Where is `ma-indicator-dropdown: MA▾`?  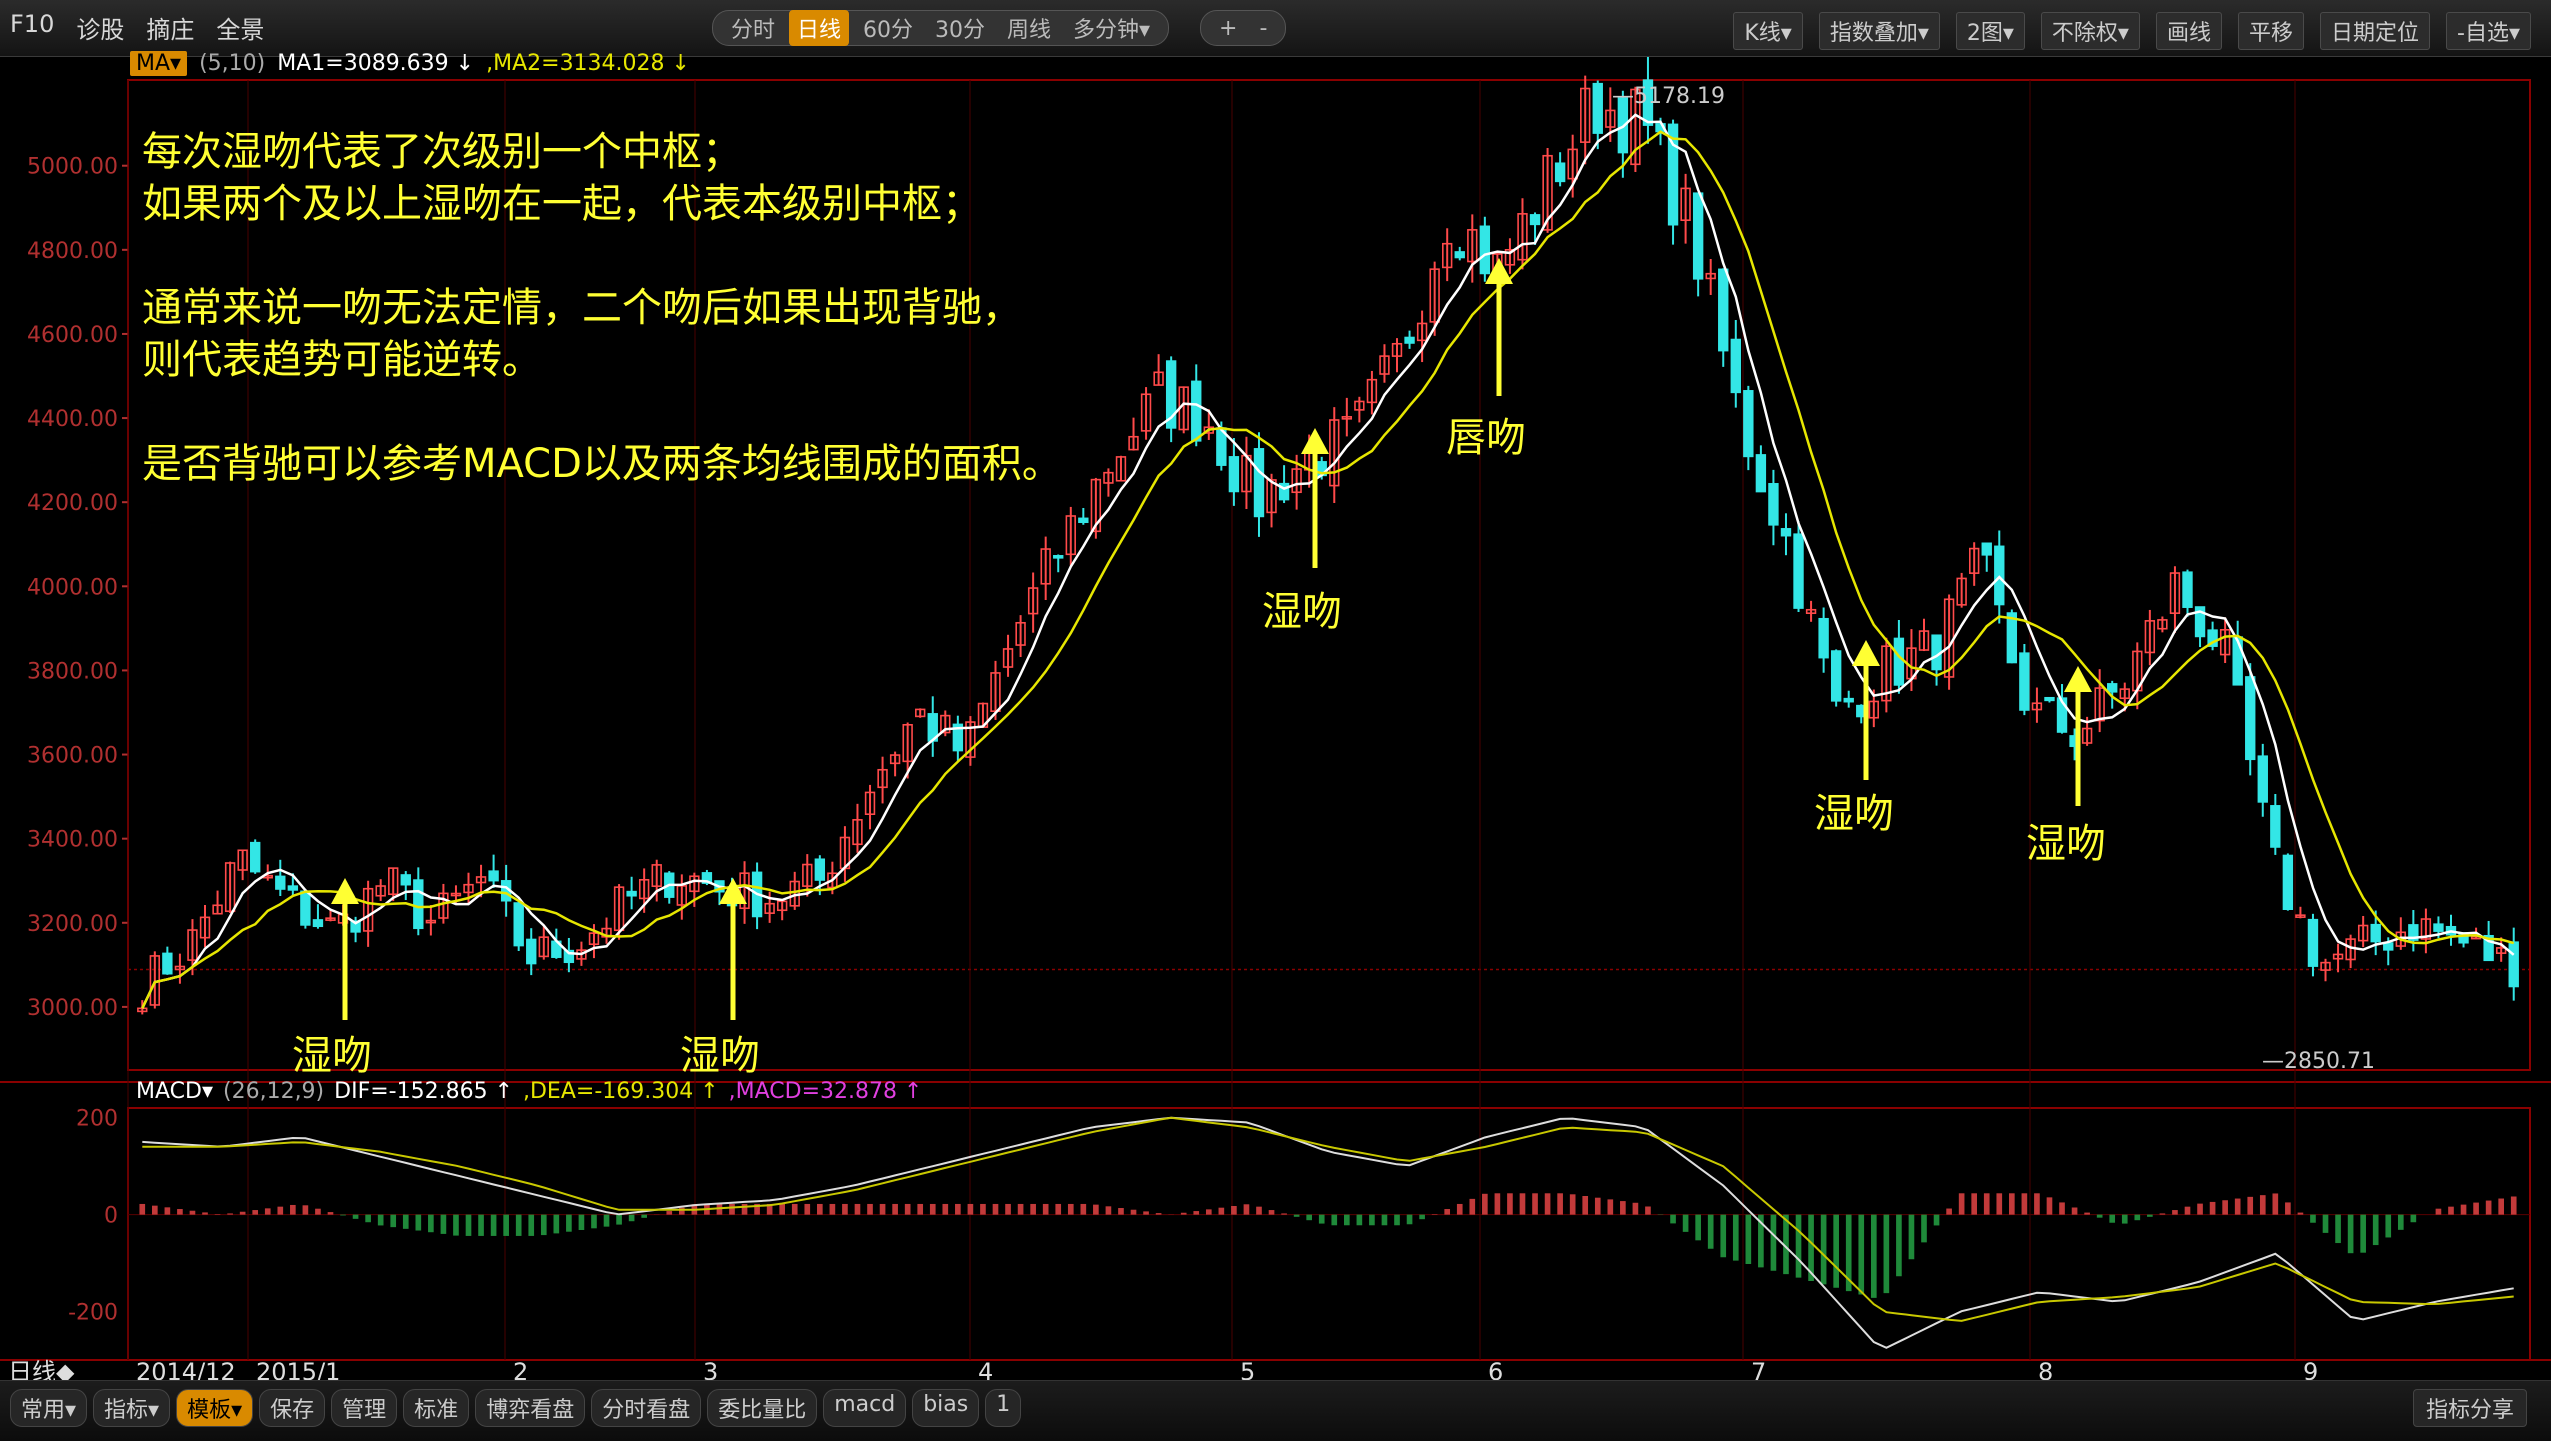
ma-indicator-dropdown: MA▾ is located at coordinates (159, 63).